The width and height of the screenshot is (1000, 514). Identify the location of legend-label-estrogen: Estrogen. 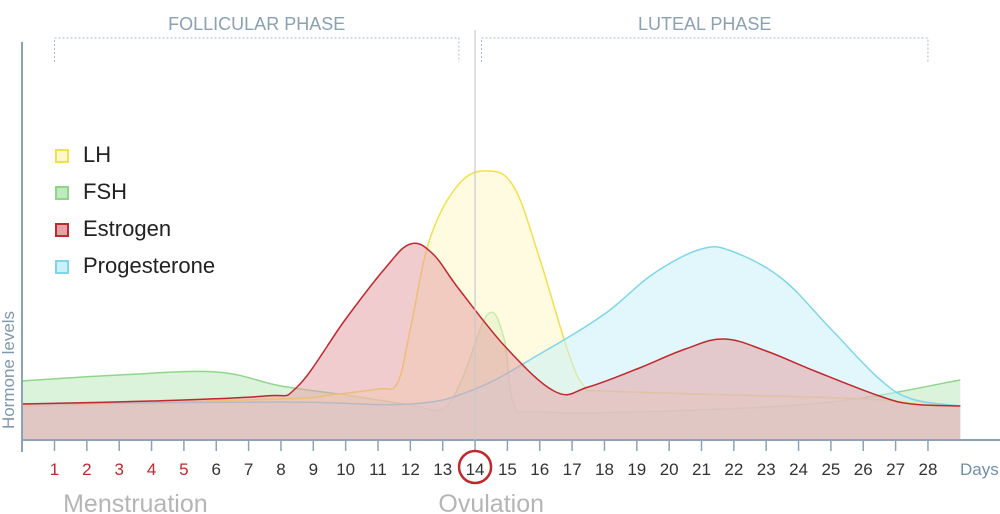
(127, 228).